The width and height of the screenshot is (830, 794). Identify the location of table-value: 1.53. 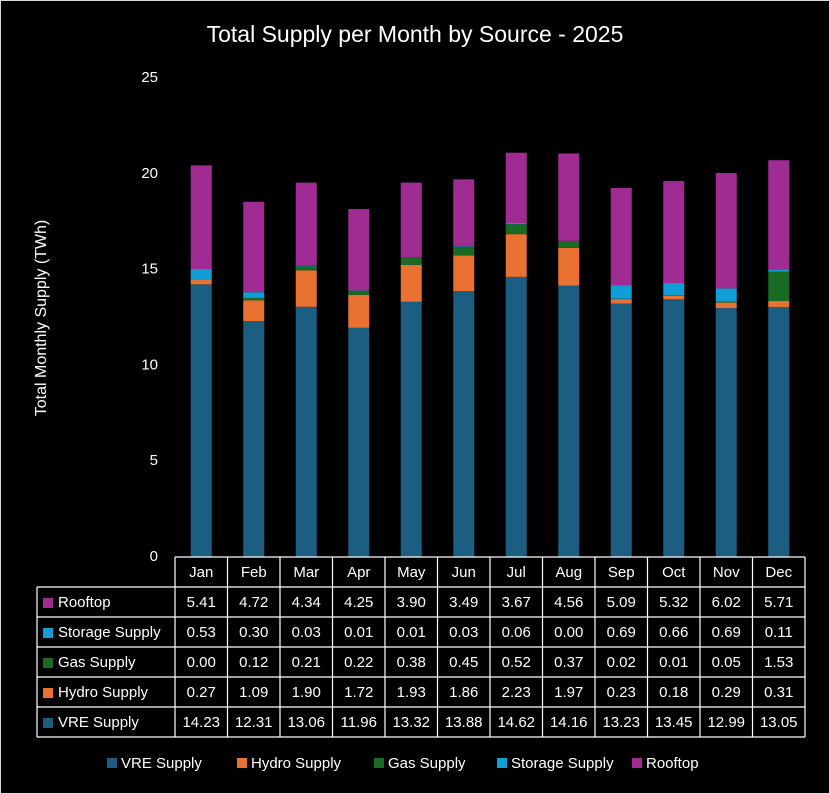
(778, 662).